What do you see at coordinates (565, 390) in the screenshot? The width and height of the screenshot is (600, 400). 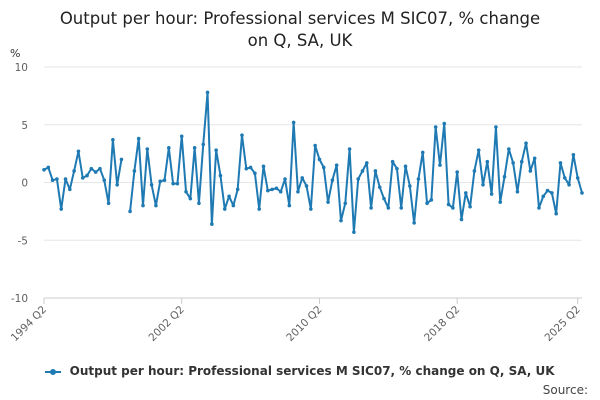 I see `source-label: Source:` at bounding box center [565, 390].